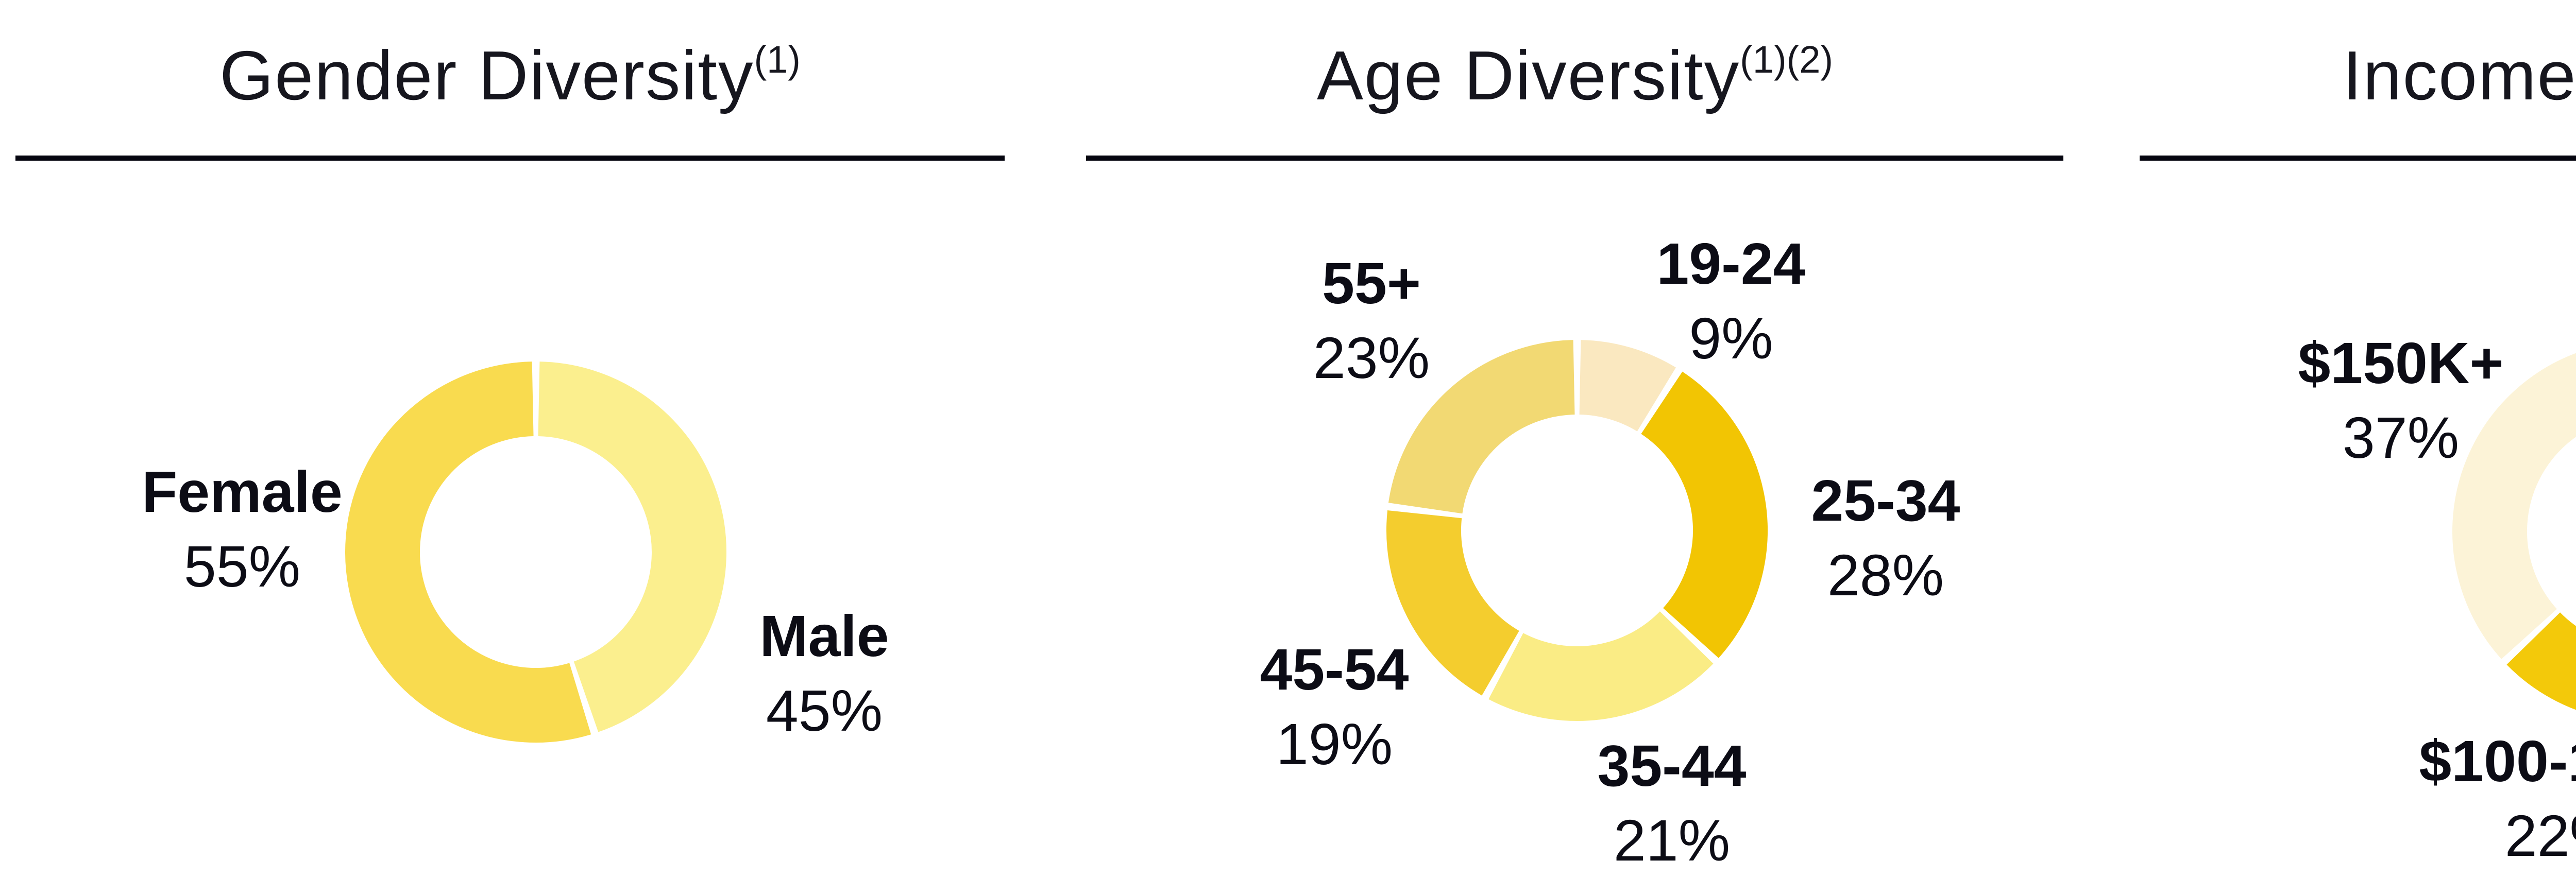 Image resolution: width=2576 pixels, height=877 pixels. What do you see at coordinates (1334, 670) in the screenshot?
I see `slice-label-name: 45-54` at bounding box center [1334, 670].